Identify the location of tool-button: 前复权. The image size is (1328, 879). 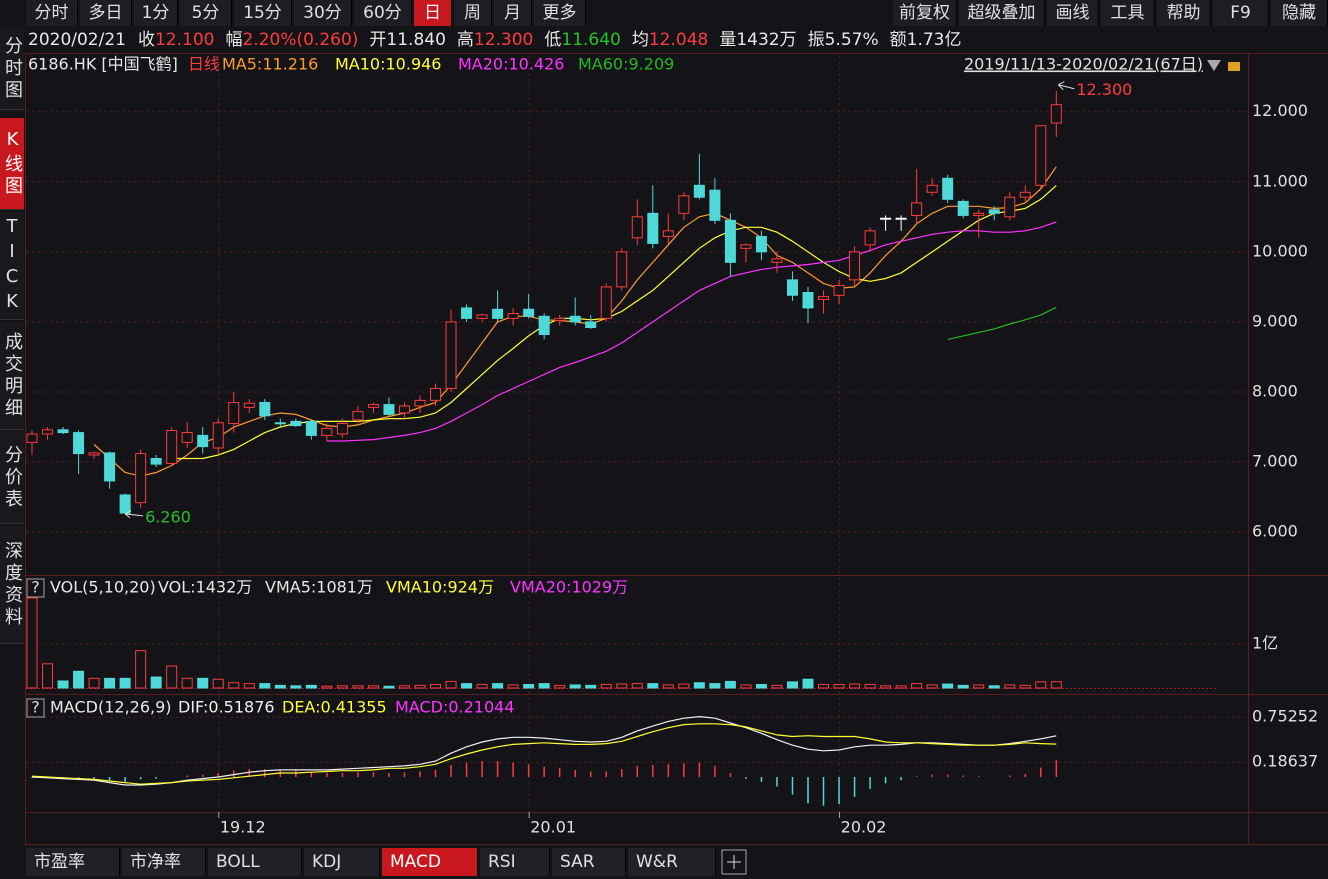
(925, 13).